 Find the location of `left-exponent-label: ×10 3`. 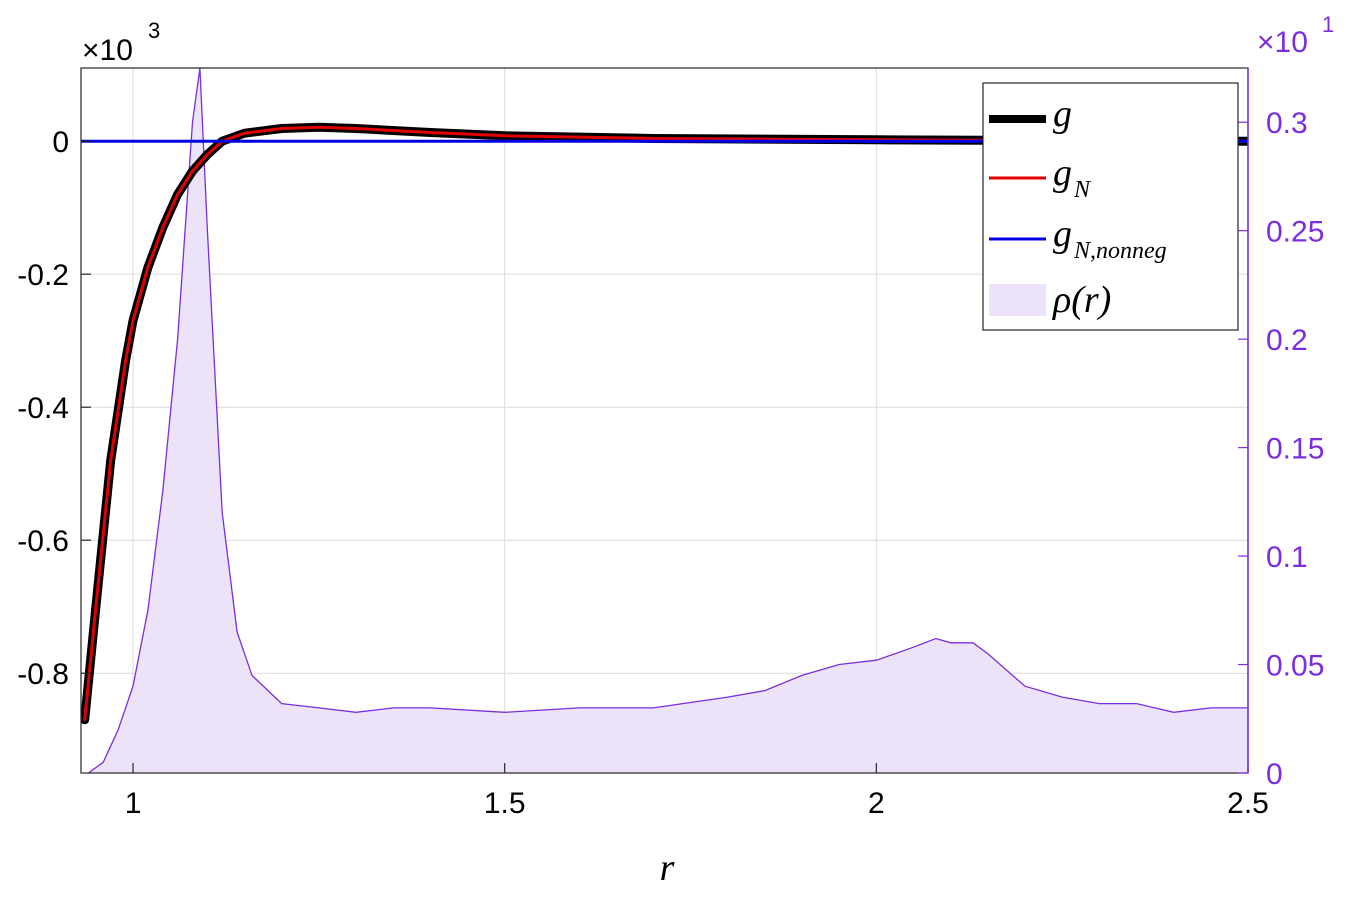

left-exponent-label: ×10 3 is located at coordinates (121, 42).